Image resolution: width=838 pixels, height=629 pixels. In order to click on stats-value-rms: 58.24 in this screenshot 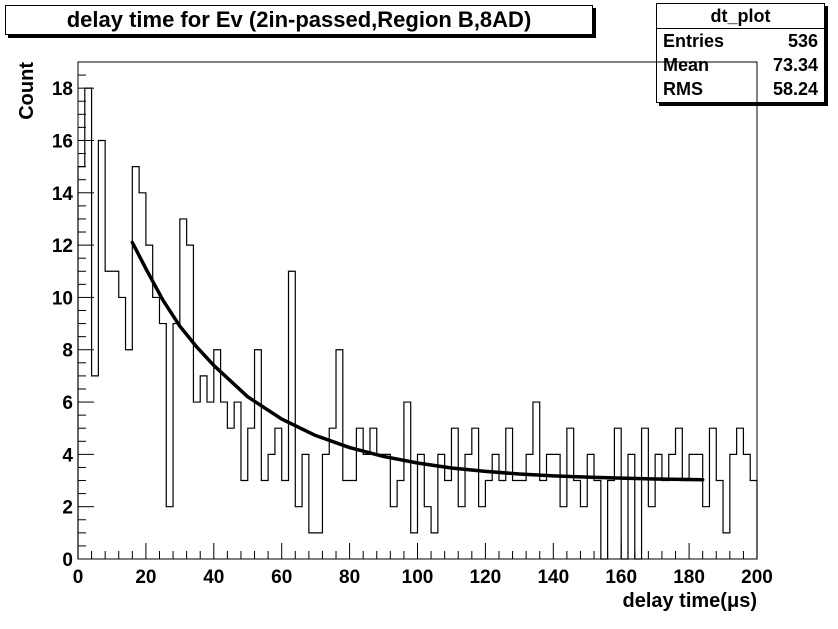, I will do `click(795, 89)`.